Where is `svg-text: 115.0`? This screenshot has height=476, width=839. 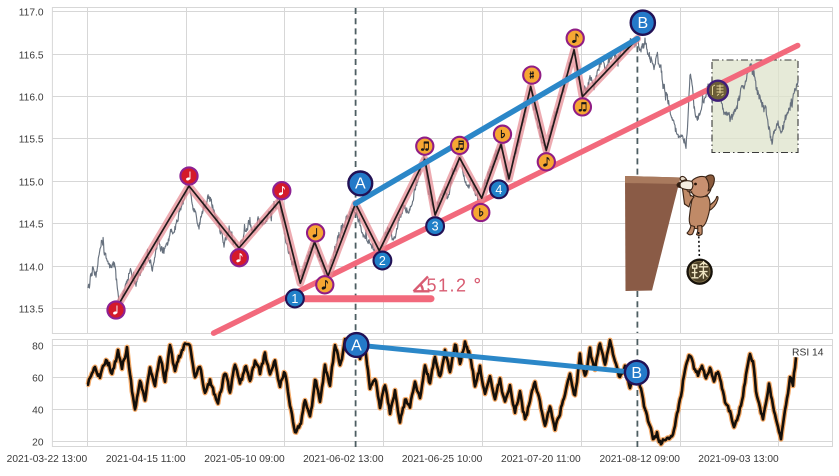
svg-text: 115.0 is located at coordinates (31, 183).